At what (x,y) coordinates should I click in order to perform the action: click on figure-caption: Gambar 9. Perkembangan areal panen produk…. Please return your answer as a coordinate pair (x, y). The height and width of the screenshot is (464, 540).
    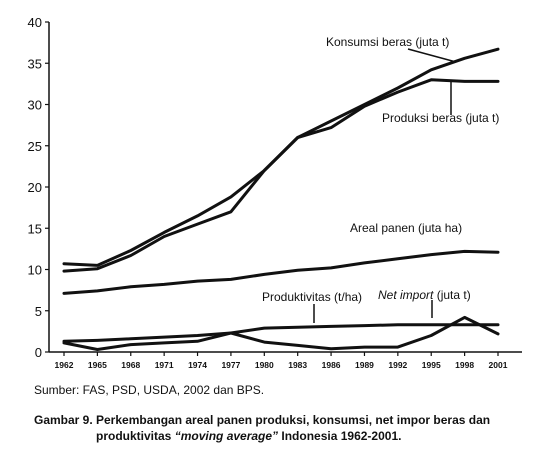
    Looking at the image, I should click on (284, 428).